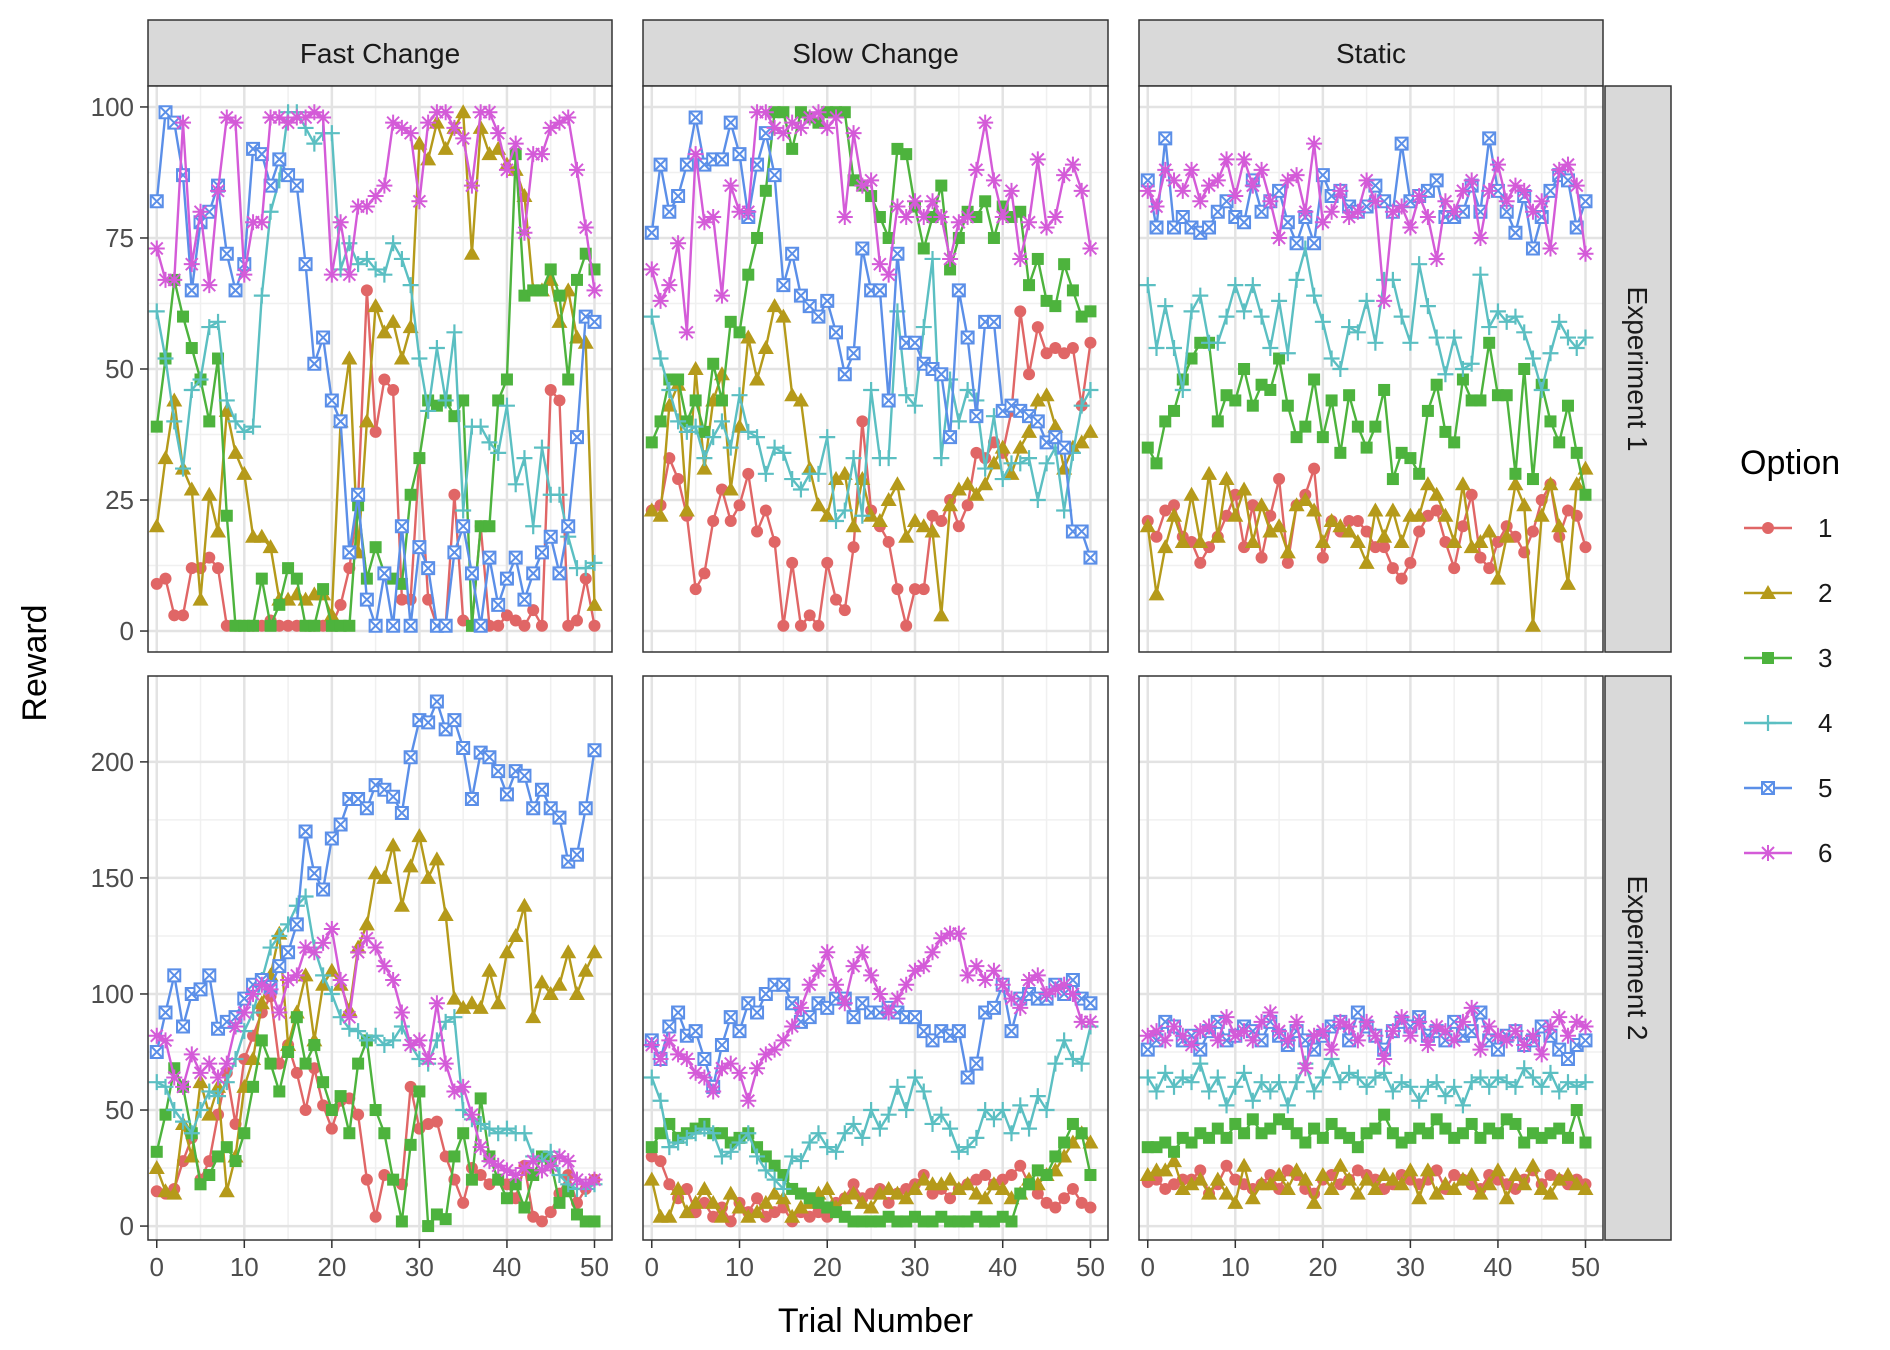  Describe the element at coordinates (127, 631) in the screenshot. I see `y-tick-label: 0` at that location.